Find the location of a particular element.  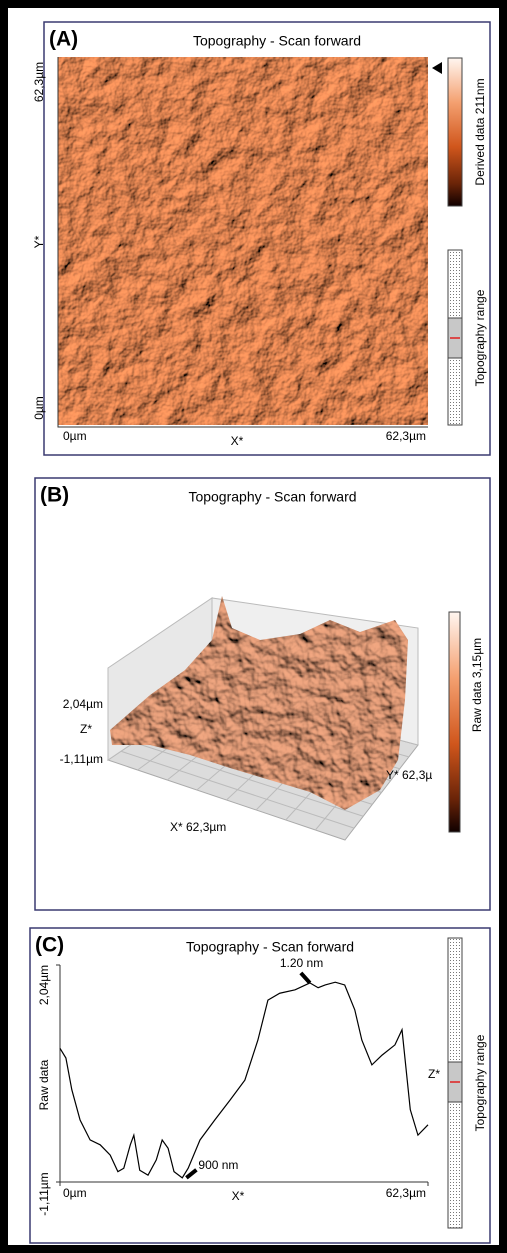

panel-label: (B) is located at coordinates (54, 495).